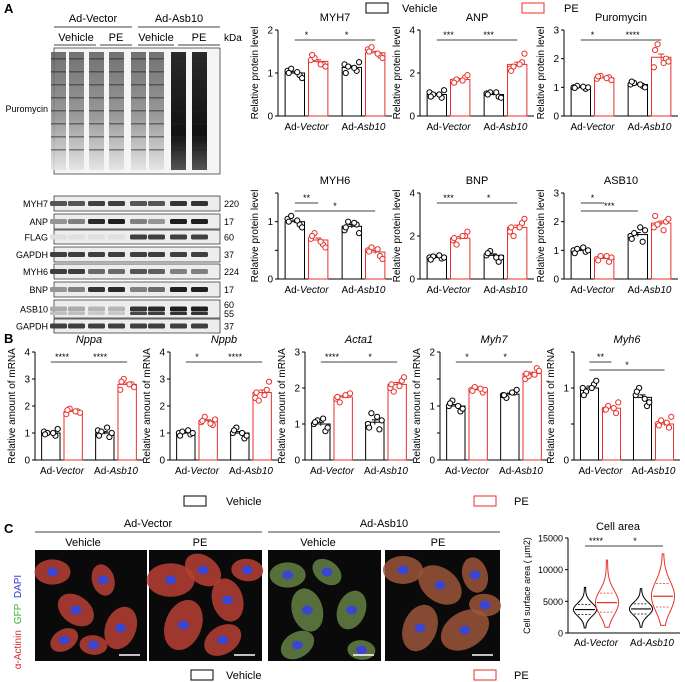  I want to click on significance-label: ***, so click(488, 35).